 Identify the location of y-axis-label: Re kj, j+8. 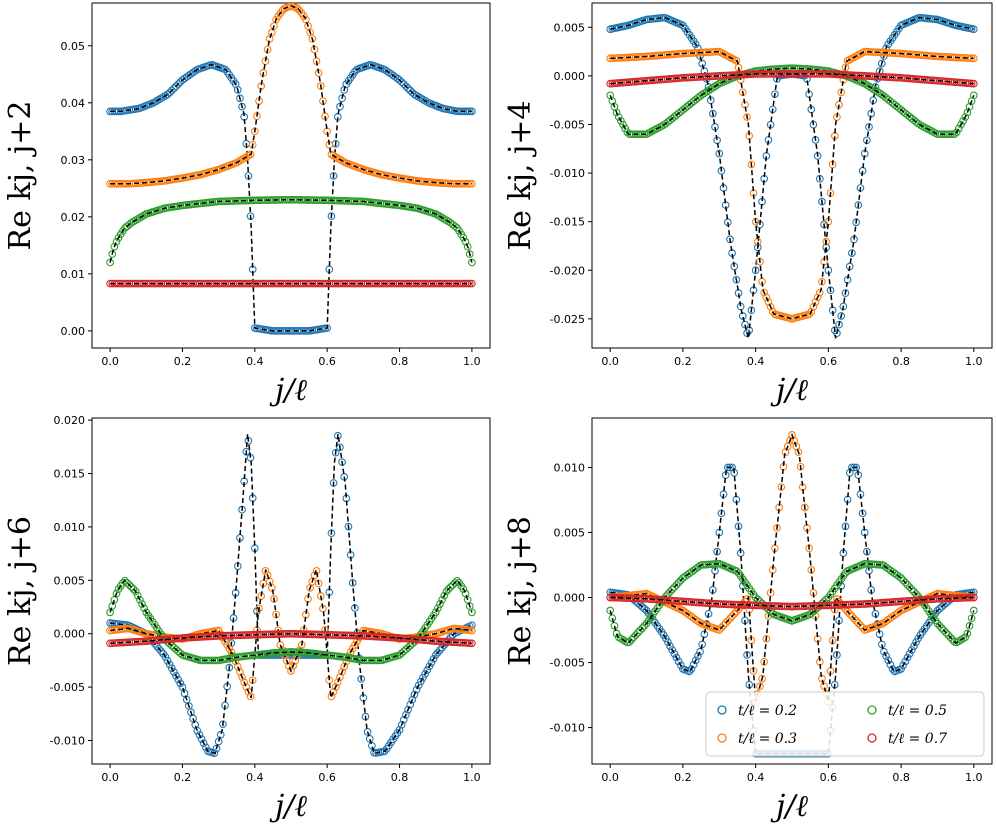
(520, 591).